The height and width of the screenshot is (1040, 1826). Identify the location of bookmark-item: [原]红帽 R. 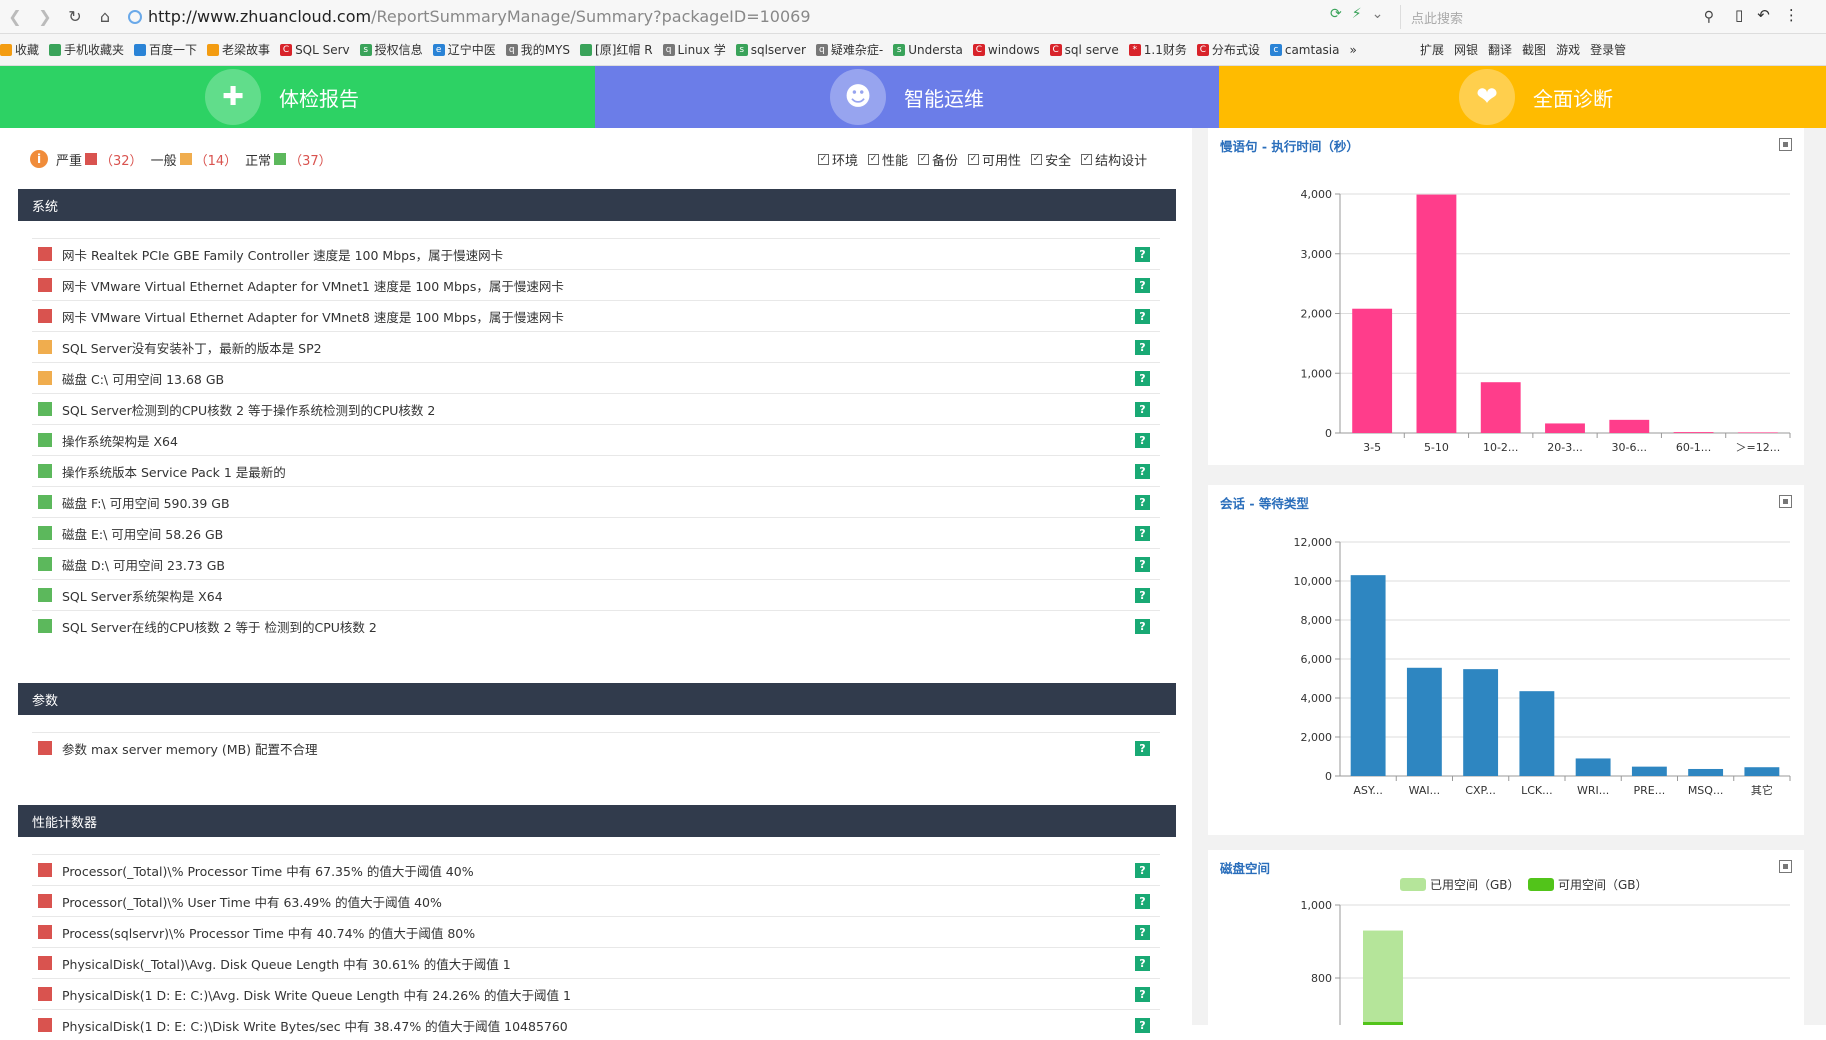
(616, 49).